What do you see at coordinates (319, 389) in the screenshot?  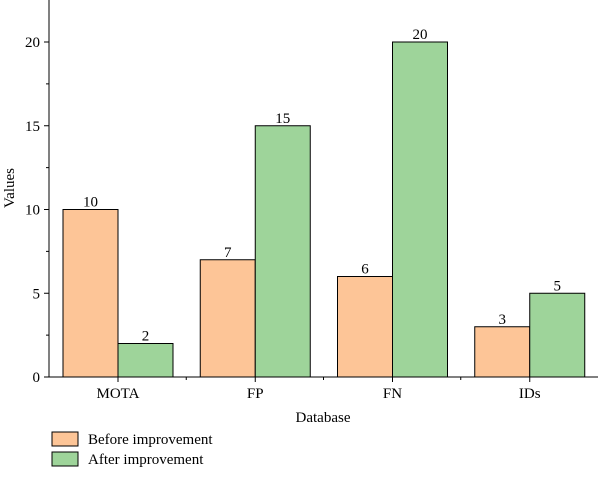 I see `x-categories-layer: MOTA FP FN IDs` at bounding box center [319, 389].